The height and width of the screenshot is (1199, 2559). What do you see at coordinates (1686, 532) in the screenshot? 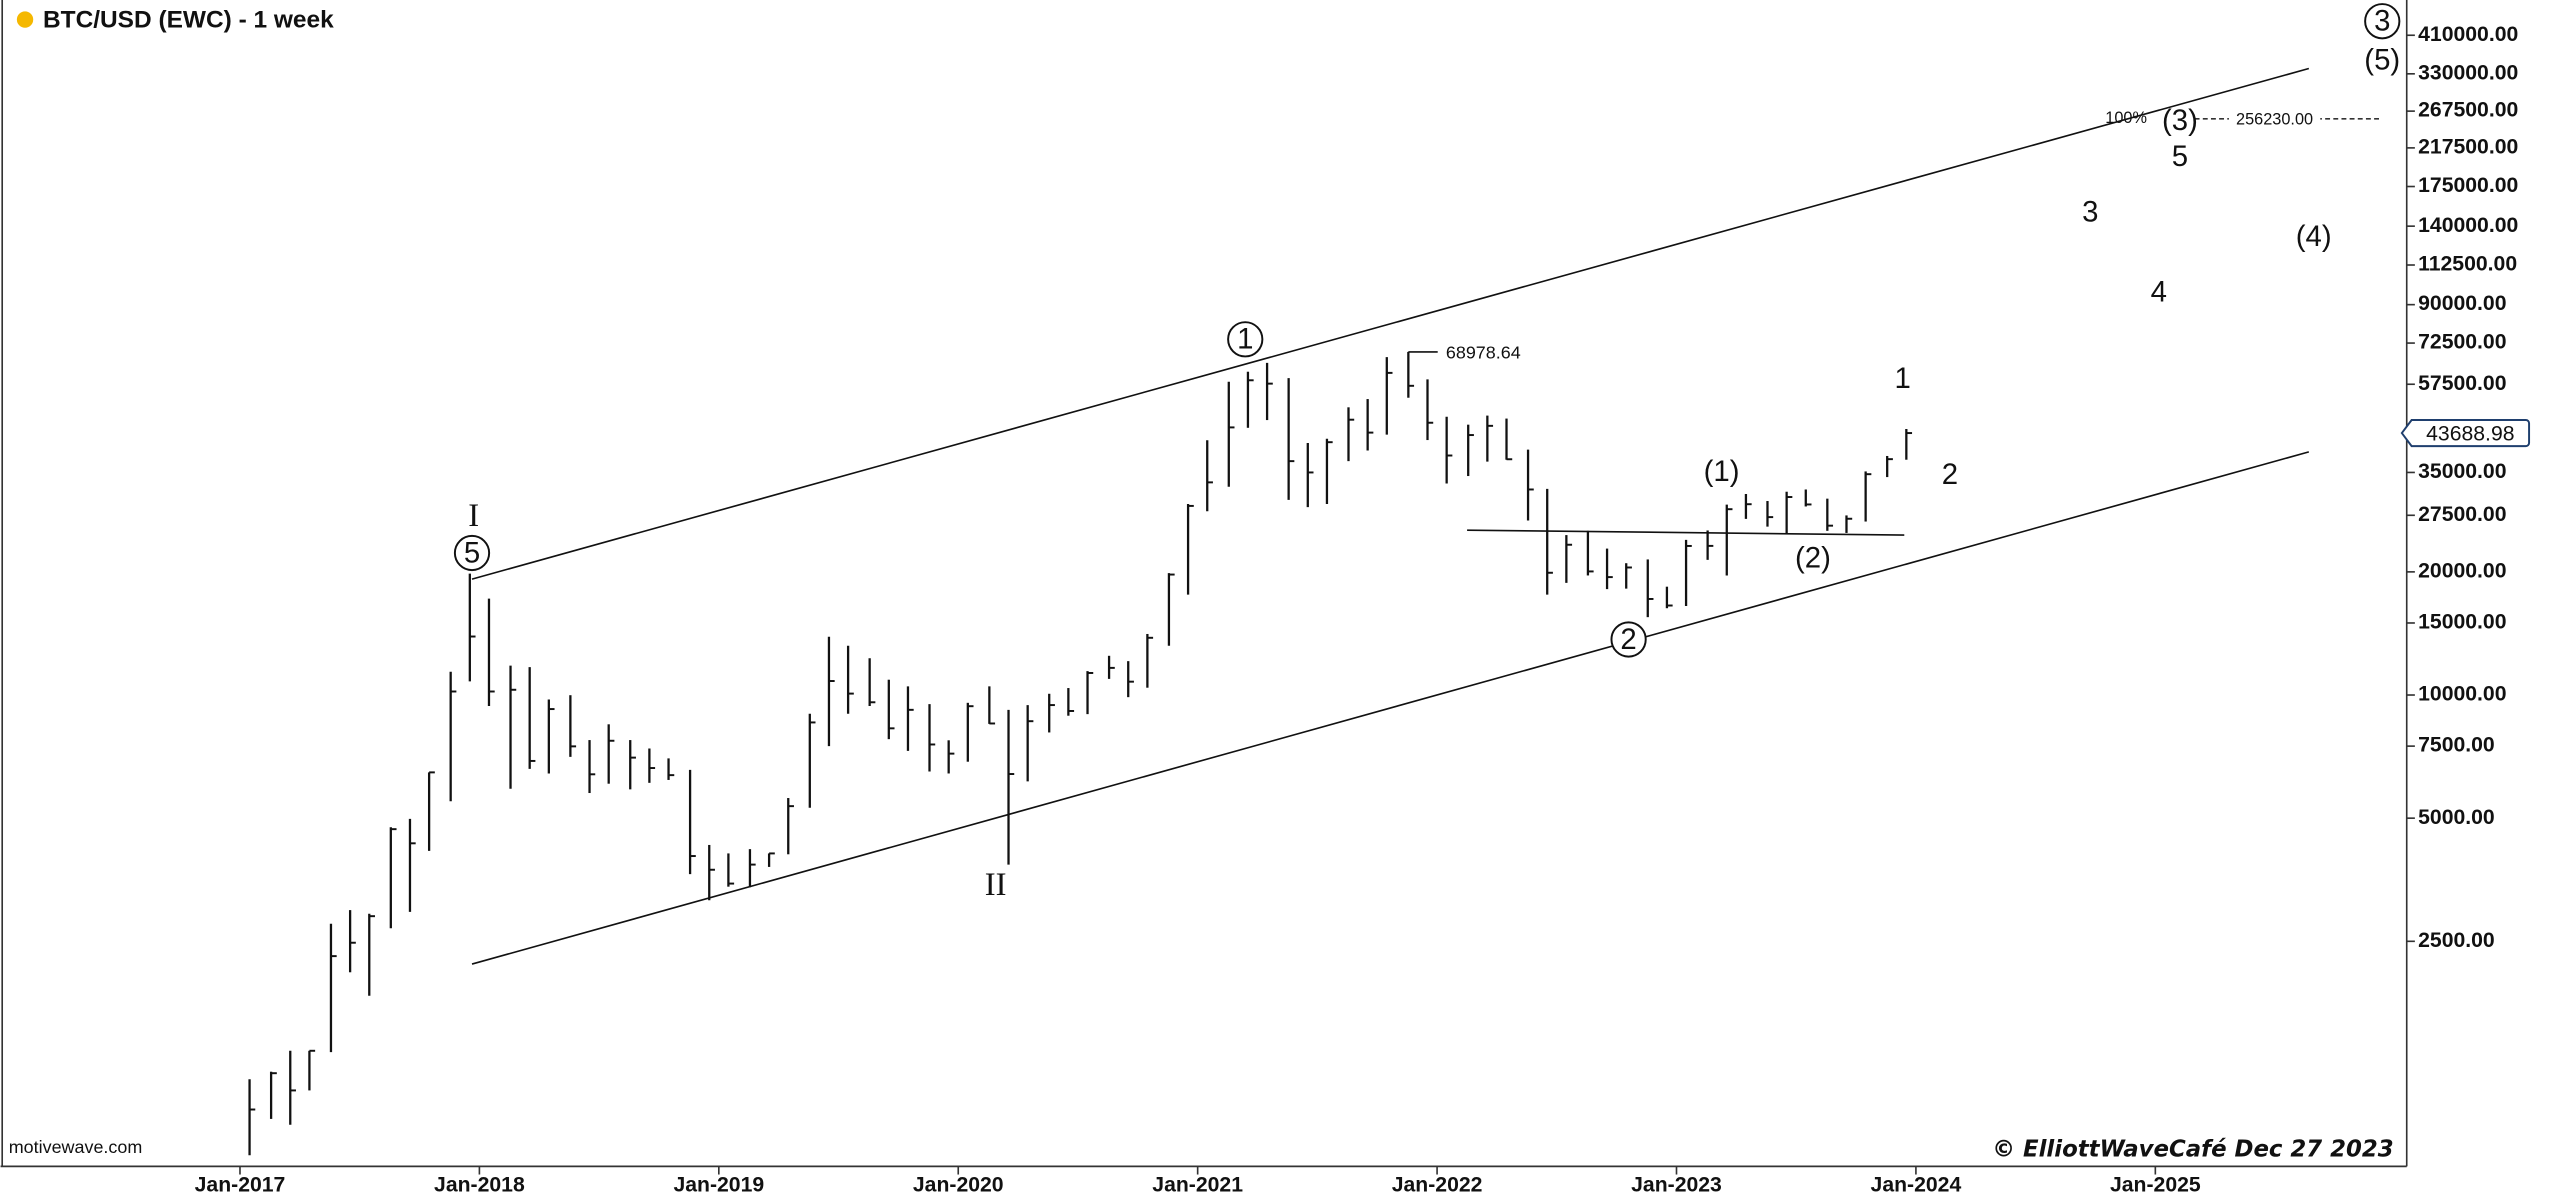
I see `support-line` at bounding box center [1686, 532].